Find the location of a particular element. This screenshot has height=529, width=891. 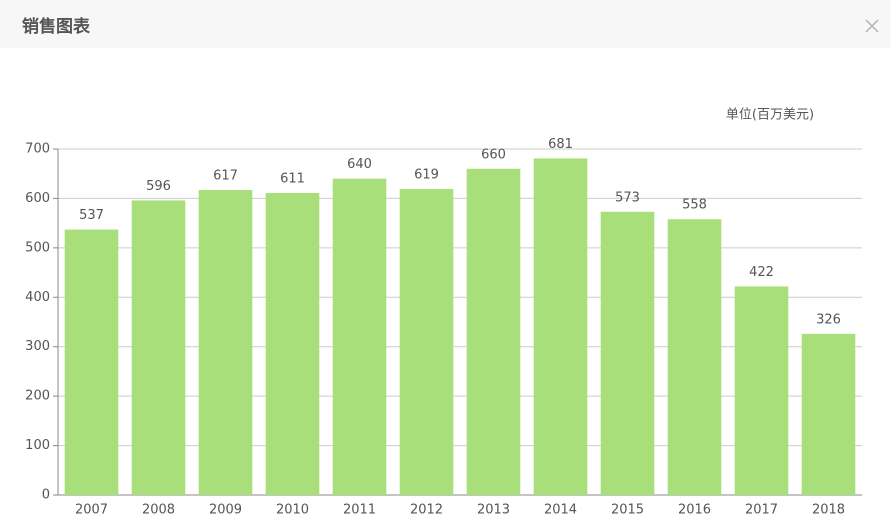

value-label: 619 is located at coordinates (426, 175).